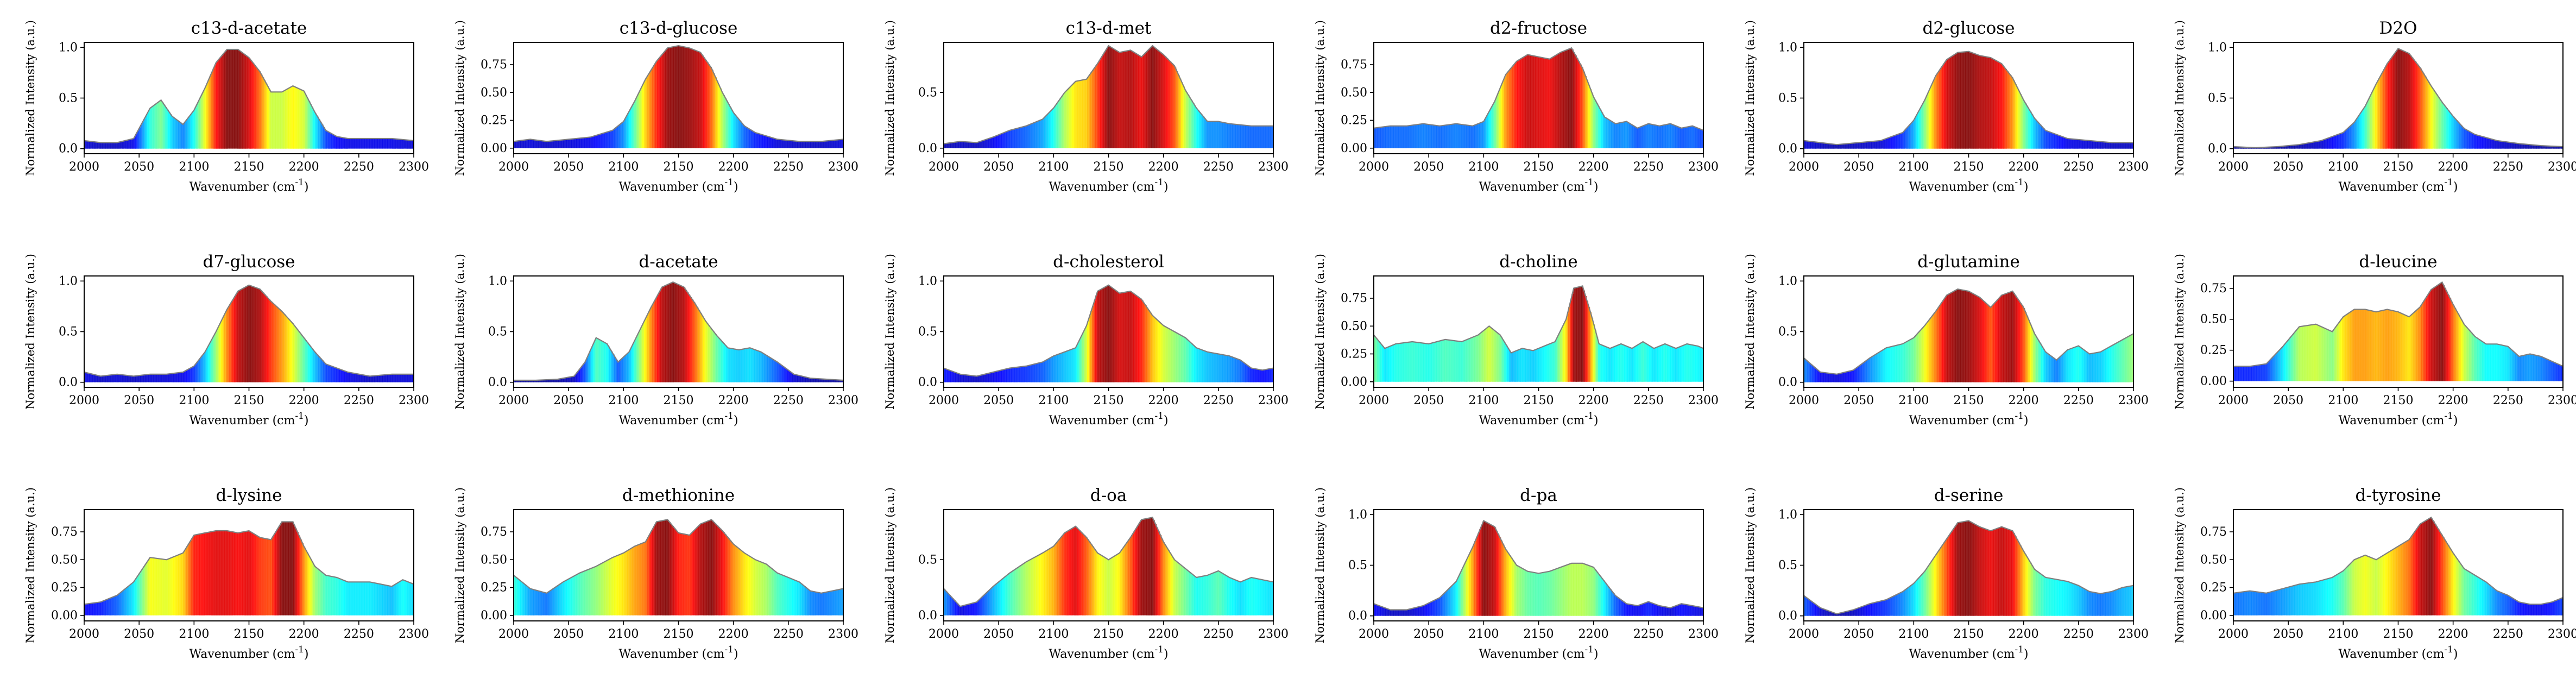 The image size is (2576, 691). I want to click on spectrum-fill, so click(249, 334).